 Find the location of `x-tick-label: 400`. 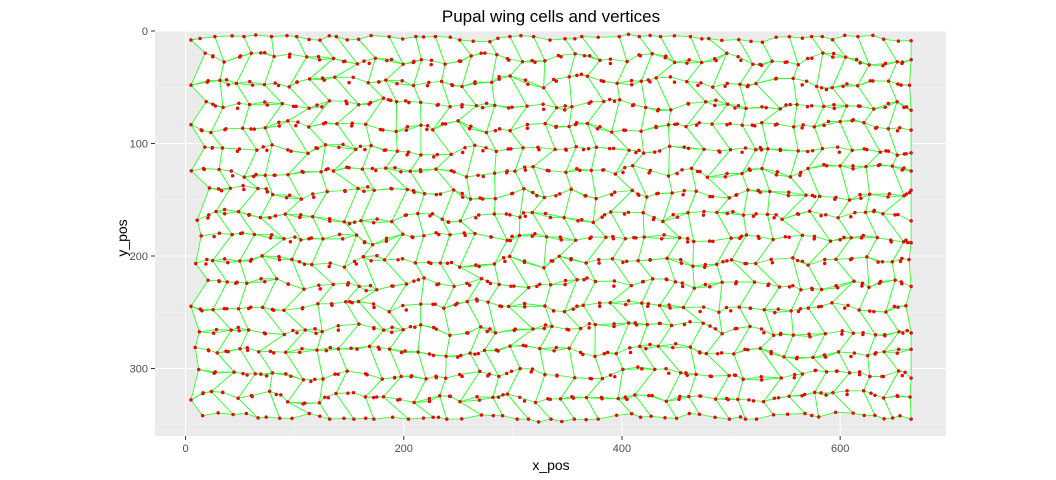

x-tick-label: 400 is located at coordinates (622, 449).